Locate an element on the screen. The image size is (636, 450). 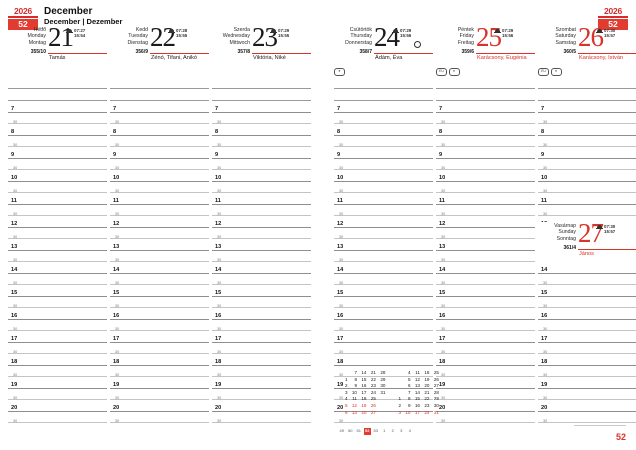
mini-calendar-week-number: 53 is located at coordinates (375, 431).